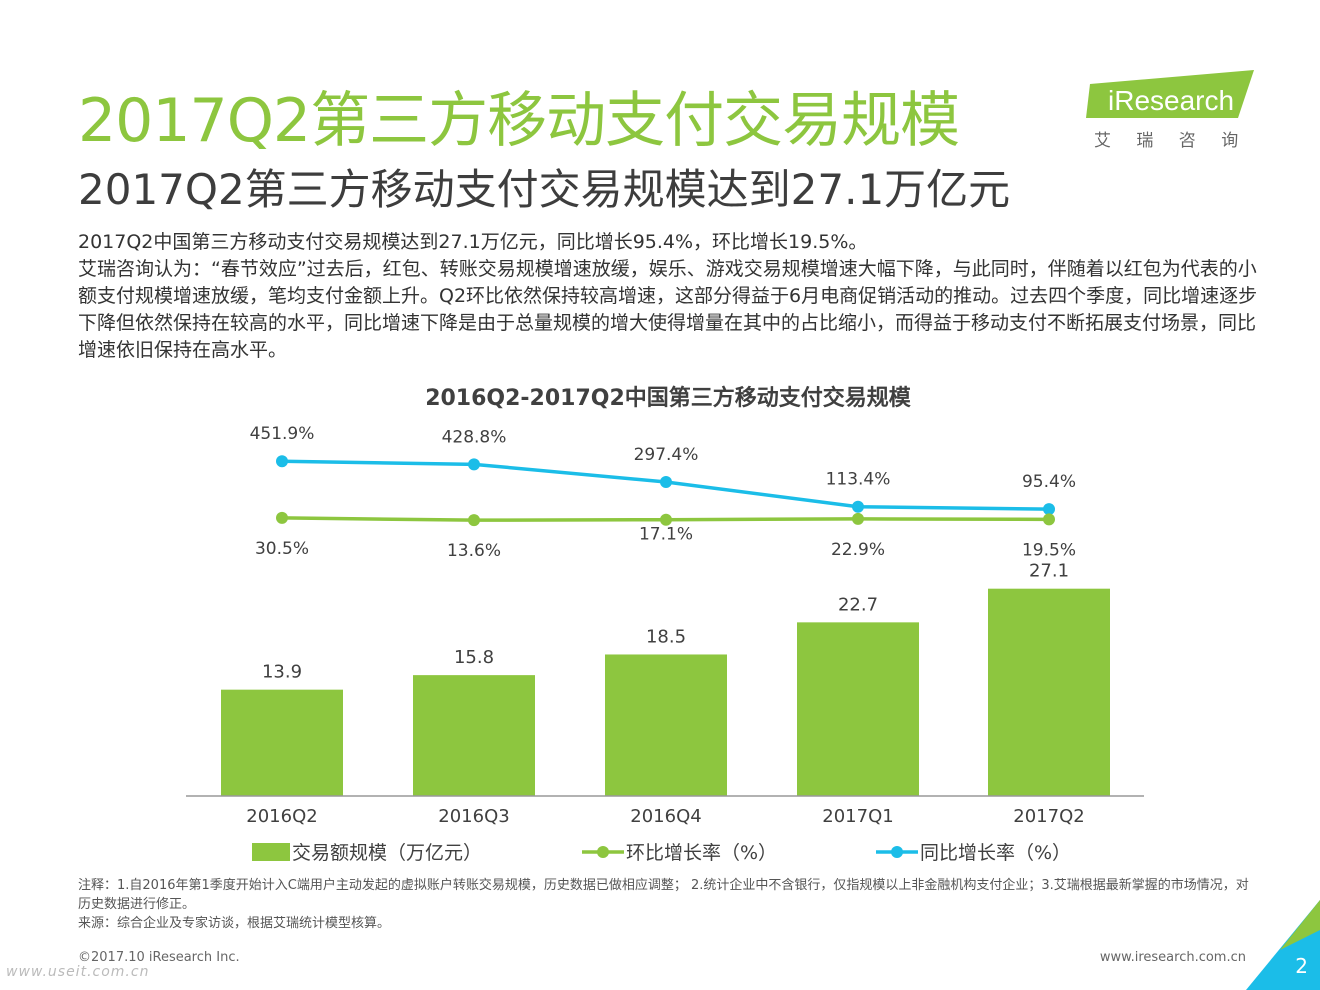 Image resolution: width=1320 pixels, height=990 pixels. I want to click on mom-label: 22.9%, so click(858, 550).